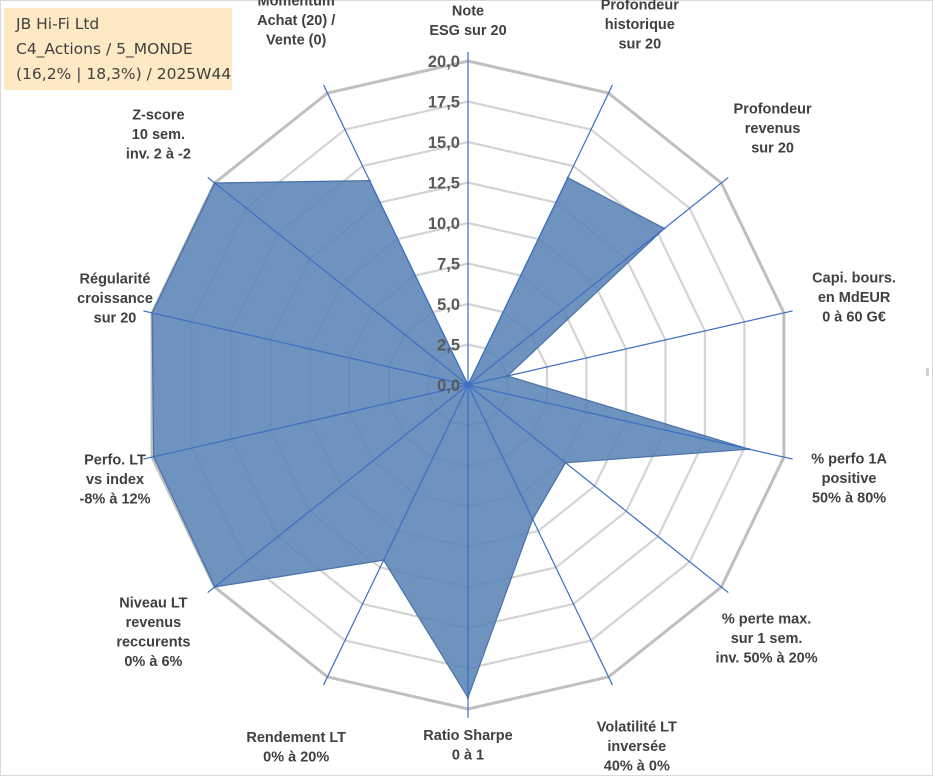  What do you see at coordinates (296, 5) in the screenshot?
I see `axis-label: Momentum` at bounding box center [296, 5].